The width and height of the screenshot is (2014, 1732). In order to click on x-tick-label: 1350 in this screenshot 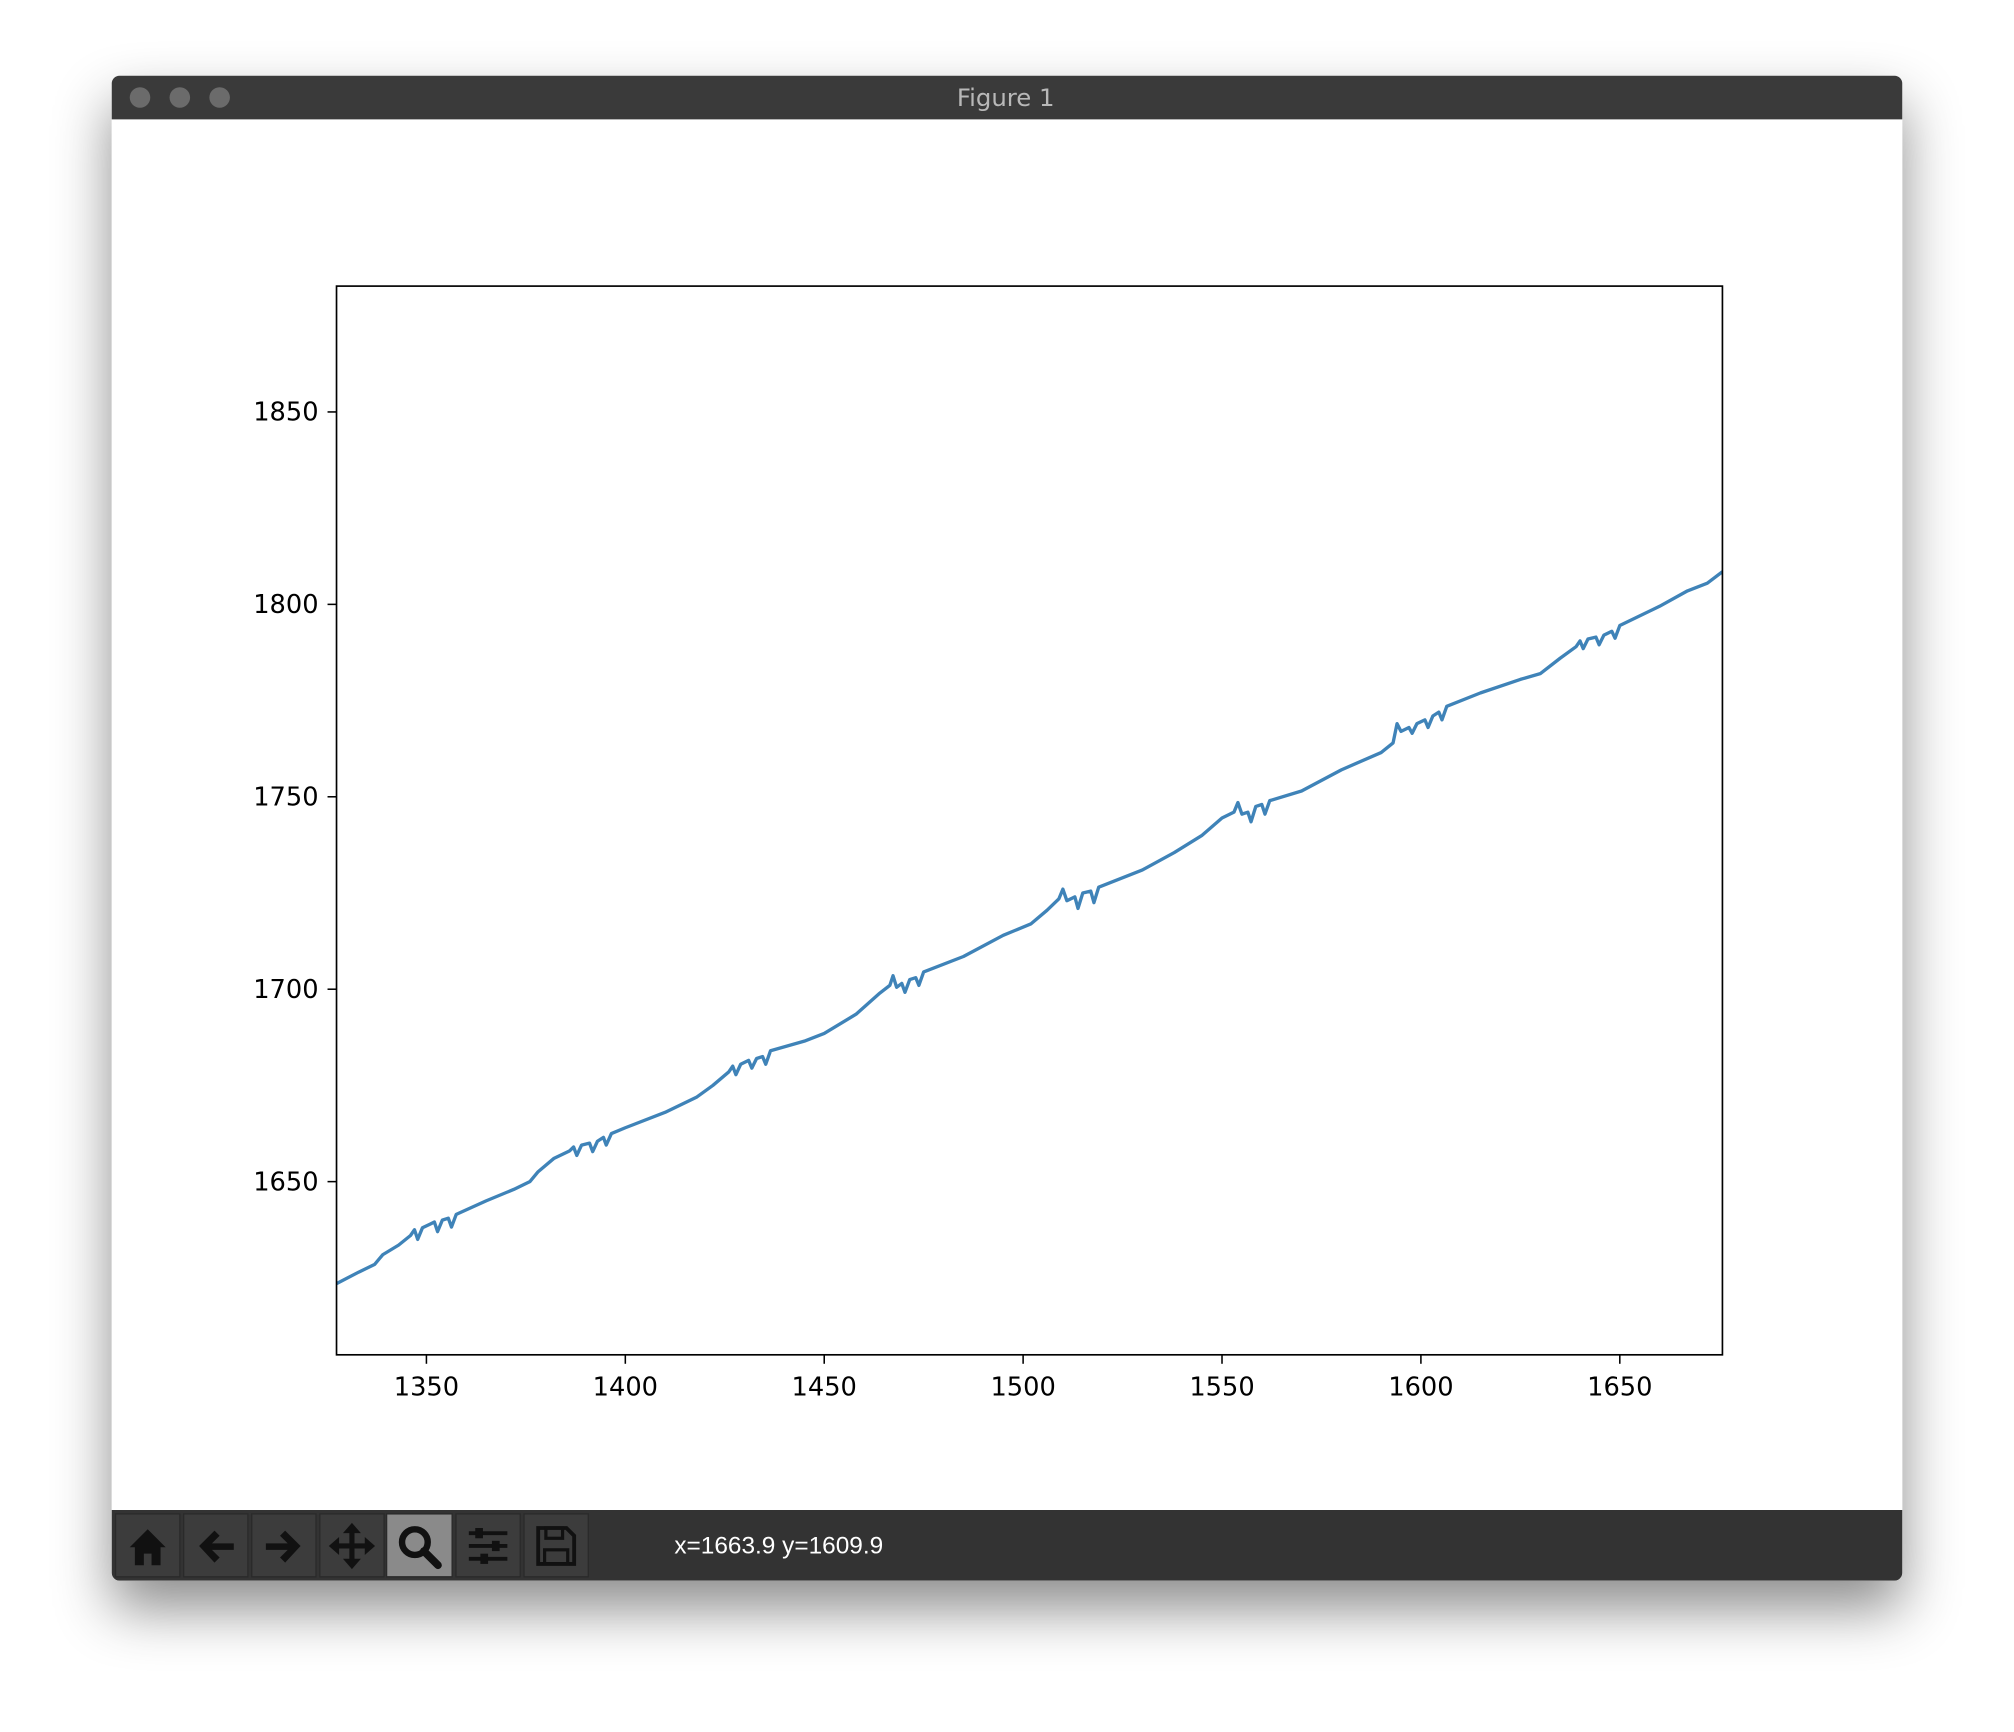, I will do `click(426, 1388)`.